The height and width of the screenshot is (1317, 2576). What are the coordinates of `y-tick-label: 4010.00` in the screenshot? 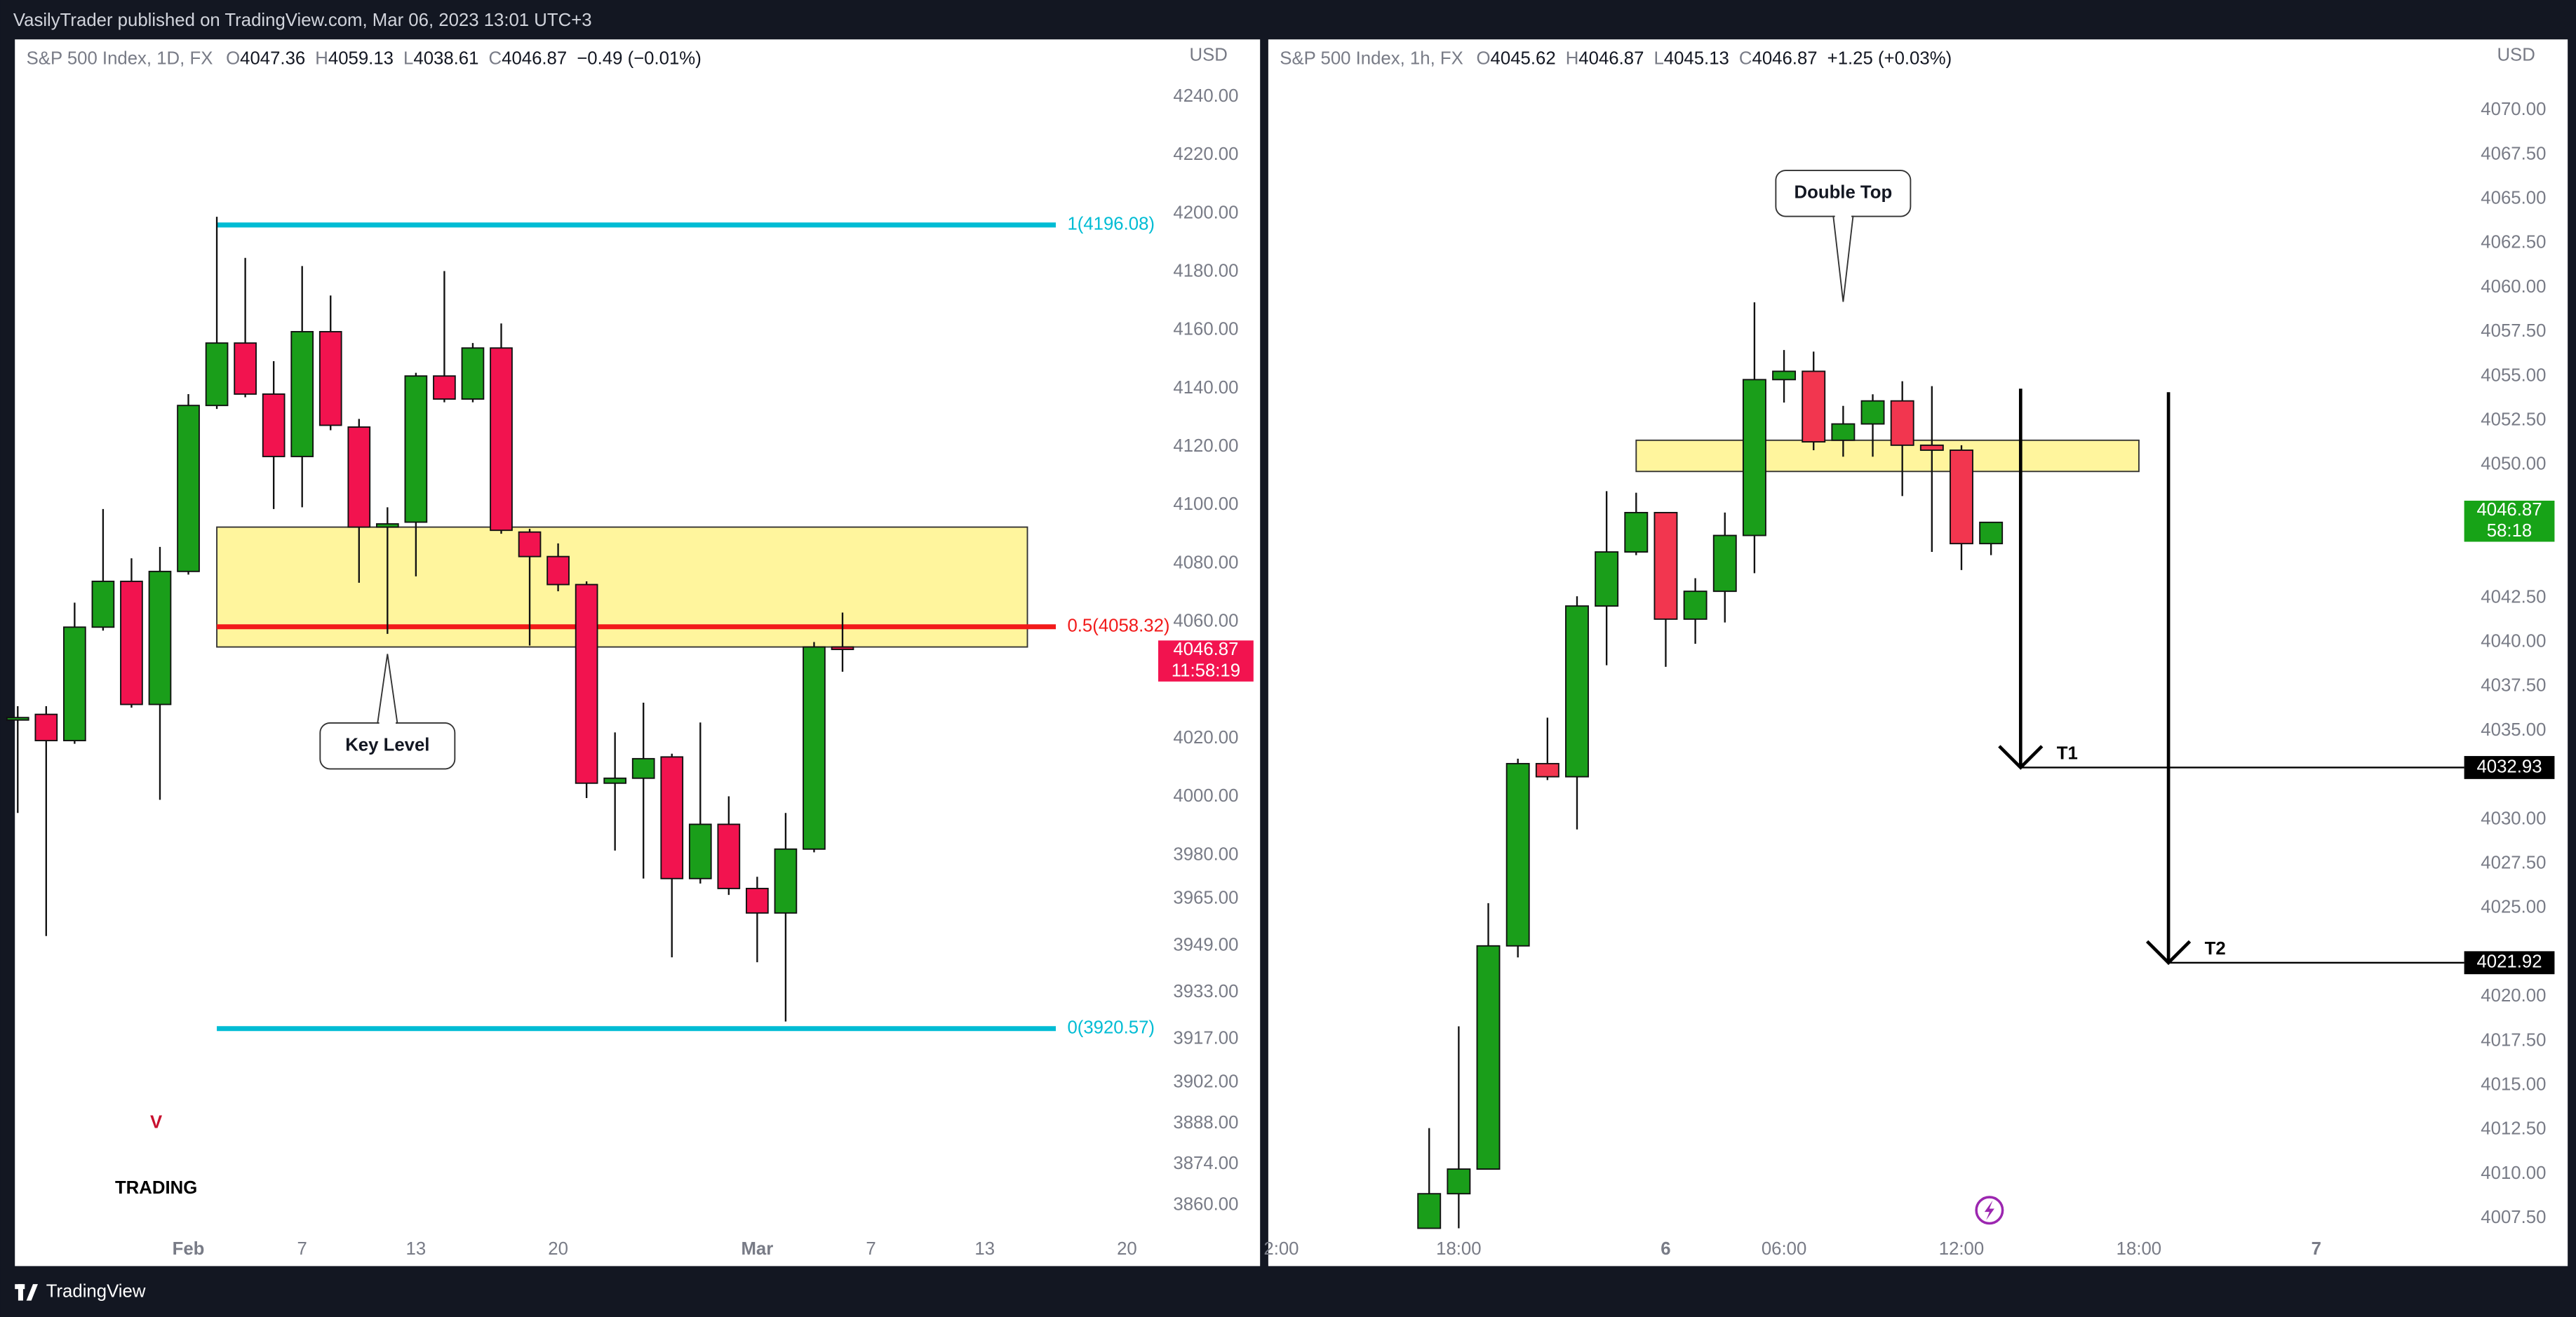 It's located at (2513, 1173).